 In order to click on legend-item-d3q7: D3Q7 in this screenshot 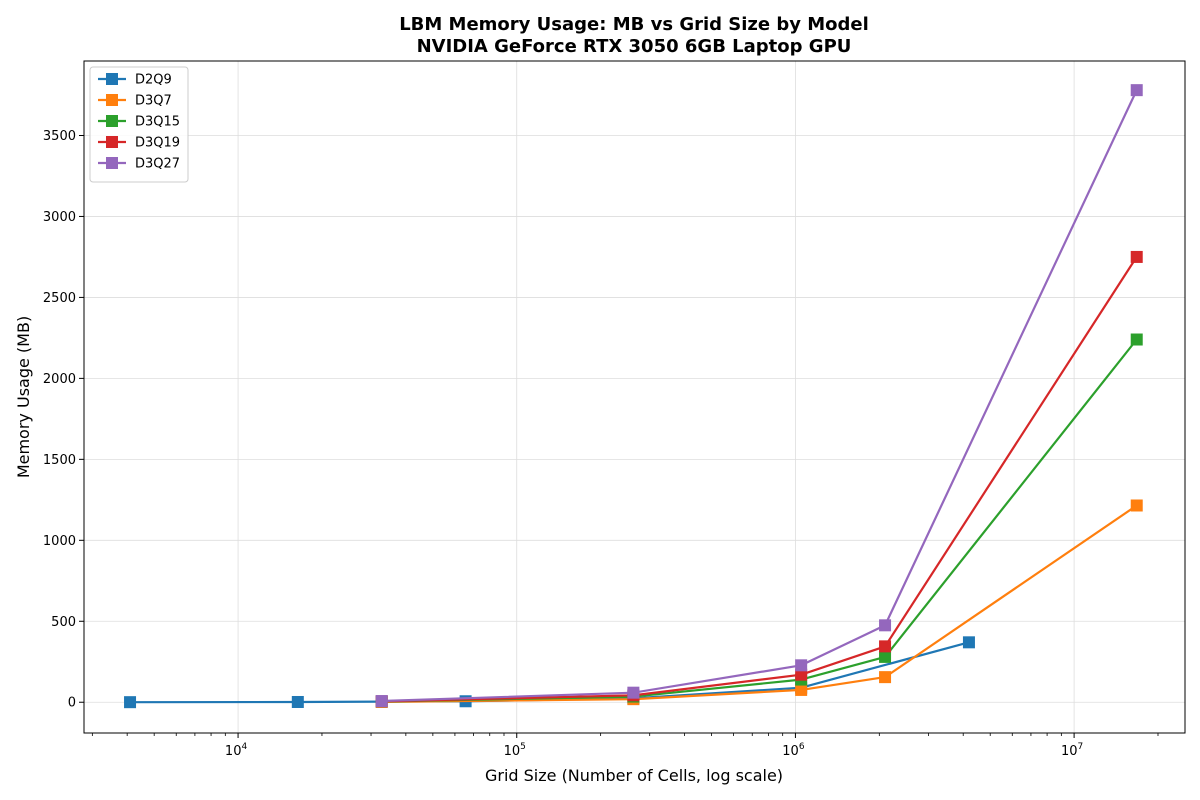, I will do `click(135, 101)`.